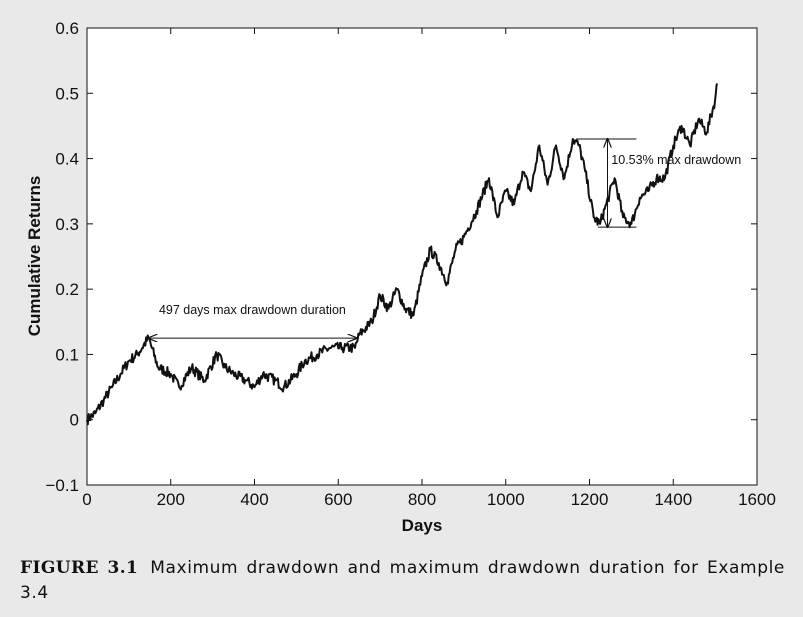 The height and width of the screenshot is (617, 803). Describe the element at coordinates (590, 499) in the screenshot. I see `x-tick-label: 1200` at that location.